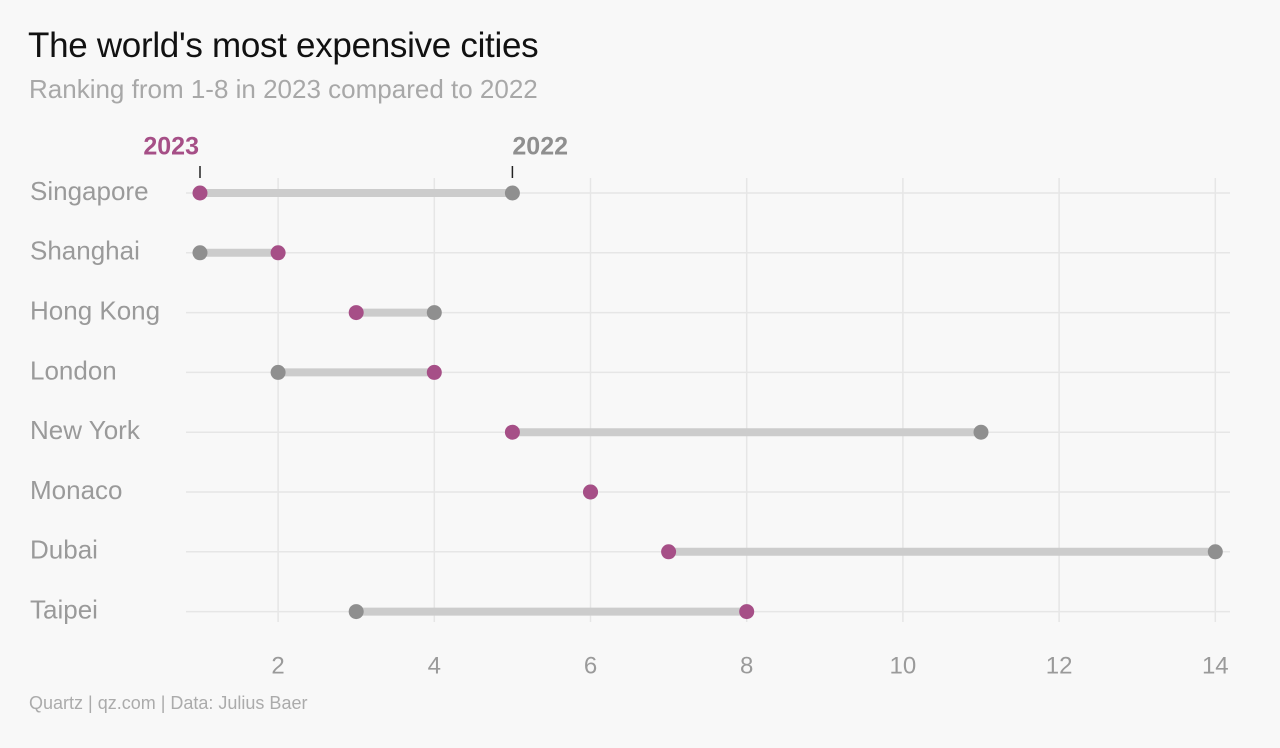  I want to click on city-label: New York, so click(85, 430).